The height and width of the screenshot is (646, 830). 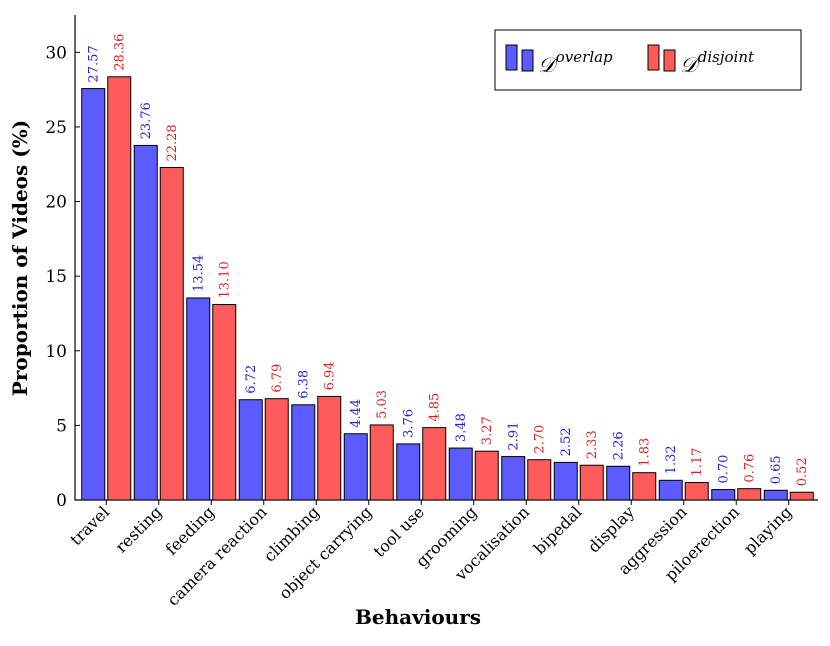 I want to click on value-label: 2.26, so click(x=619, y=445).